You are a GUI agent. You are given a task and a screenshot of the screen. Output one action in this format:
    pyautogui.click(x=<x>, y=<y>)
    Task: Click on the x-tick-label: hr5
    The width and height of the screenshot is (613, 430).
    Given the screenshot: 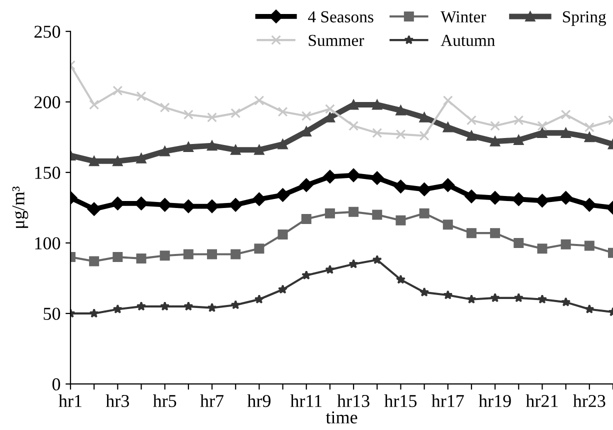 What is the action you would take?
    pyautogui.click(x=164, y=401)
    